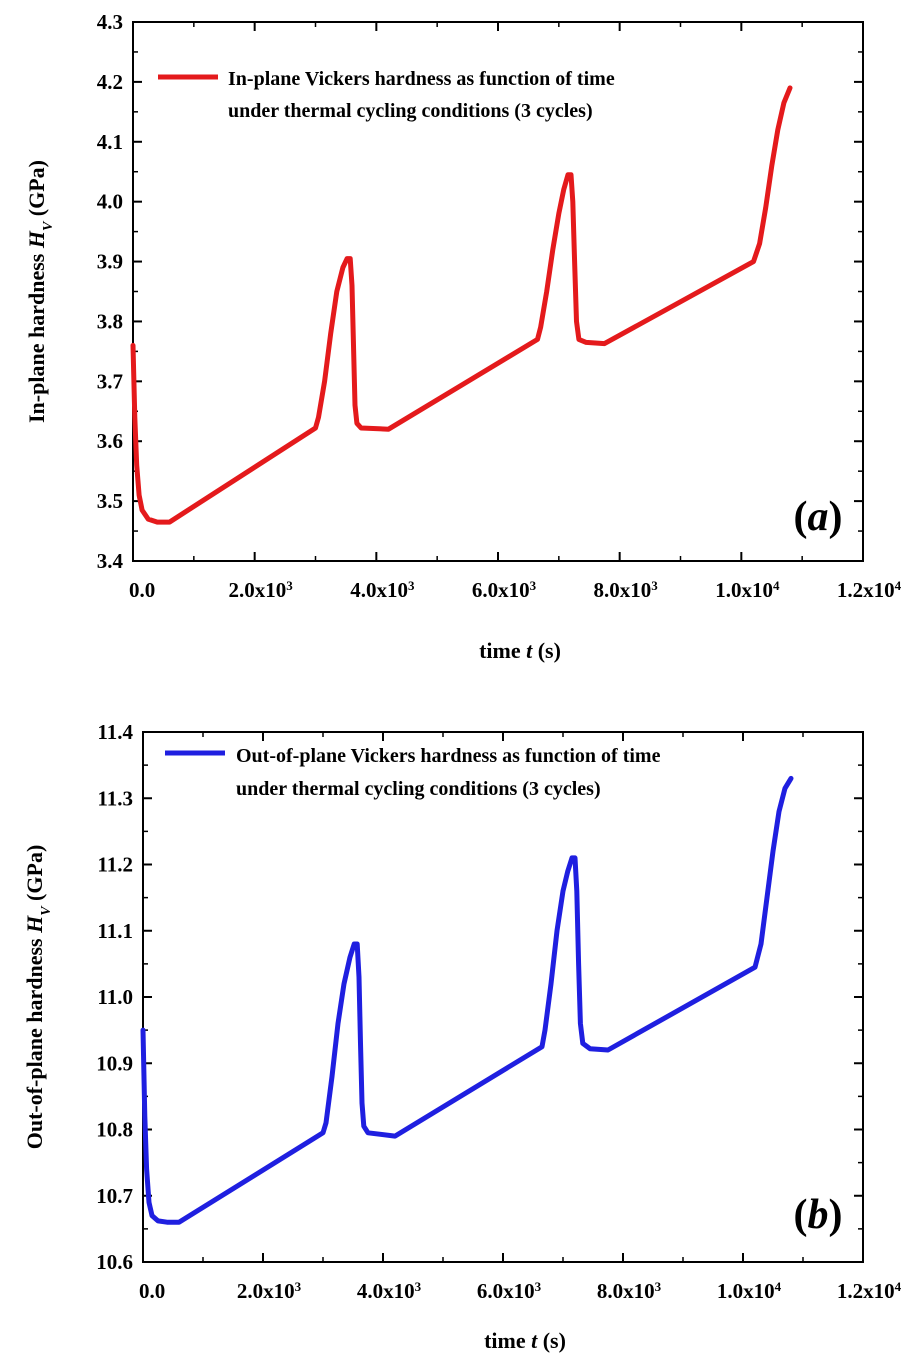  I want to click on chart-a-y-tick-label: 4.1, so click(110, 142).